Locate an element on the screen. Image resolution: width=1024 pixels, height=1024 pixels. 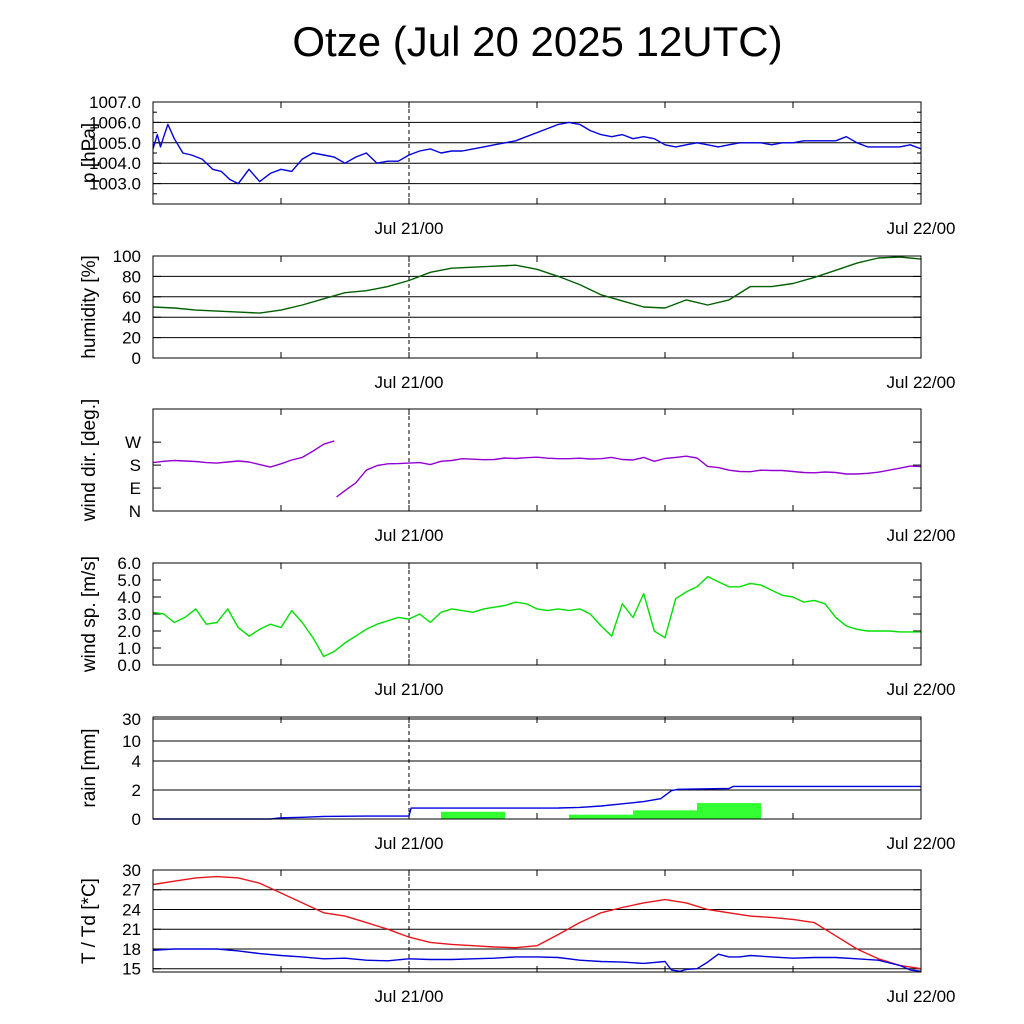
y-tick-label: 4 is located at coordinates (136, 761).